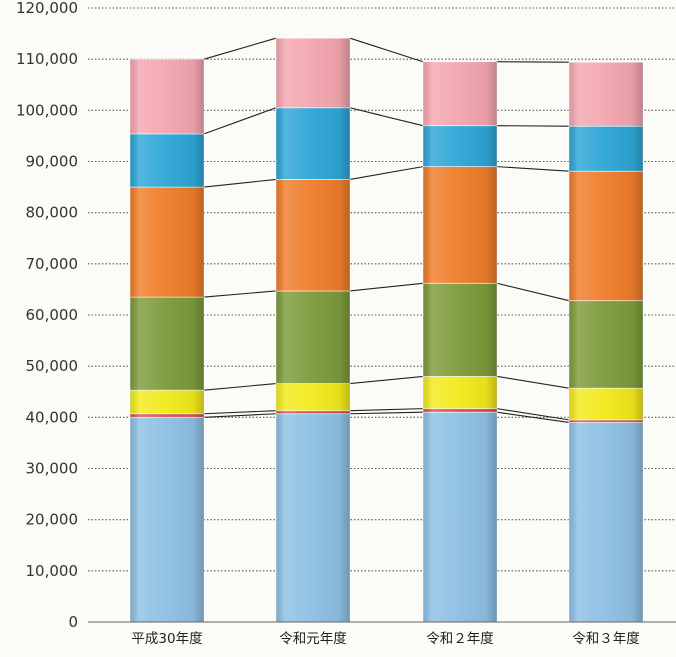 Image resolution: width=676 pixels, height=657 pixels. What do you see at coordinates (385, 639) in the screenshot?
I see `x-axis-labels: 平成30年度 令和元年度 令和２年度 令和３年度` at bounding box center [385, 639].